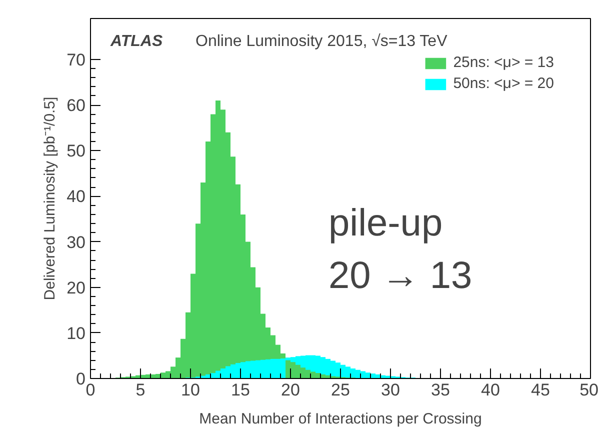  Describe the element at coordinates (385, 223) in the screenshot. I see `annotation: pile-up` at that location.